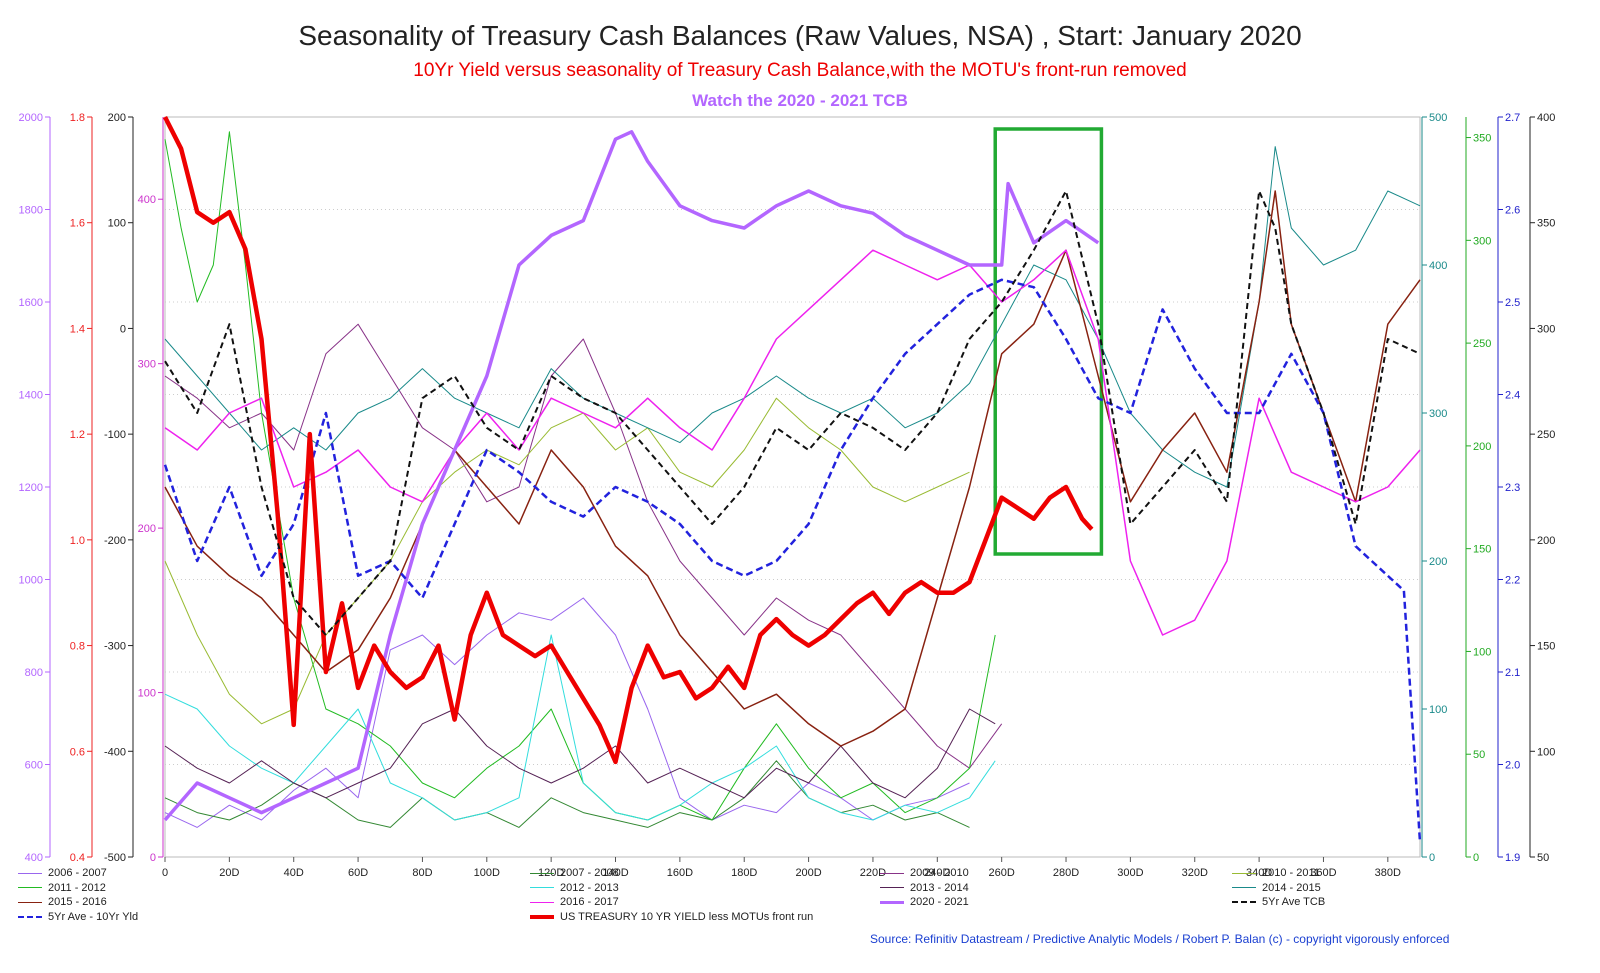 The width and height of the screenshot is (1600, 973). Describe the element at coordinates (77, 752) in the screenshot. I see `left-tick-label: 0.6` at that location.